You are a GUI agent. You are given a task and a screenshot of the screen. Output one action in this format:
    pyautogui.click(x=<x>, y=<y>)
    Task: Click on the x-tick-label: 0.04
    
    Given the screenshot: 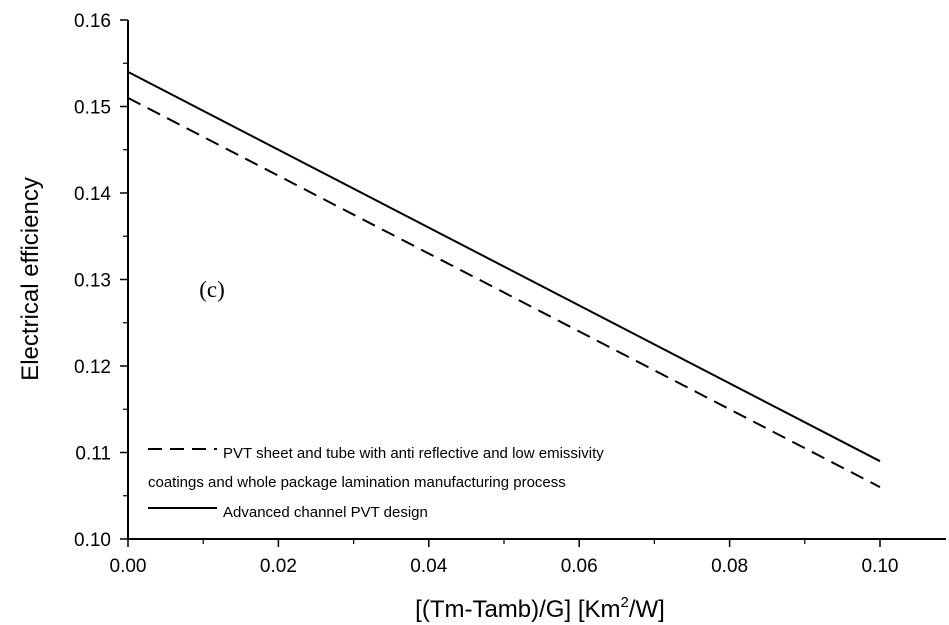 What is the action you would take?
    pyautogui.click(x=428, y=566)
    